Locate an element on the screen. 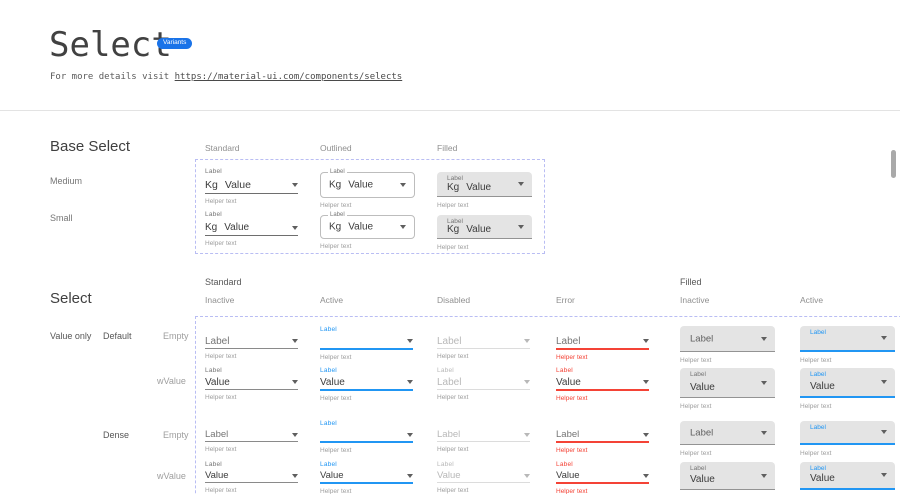  base-select-outlined-small: Label Kg Value Helper text is located at coordinates (367, 231).